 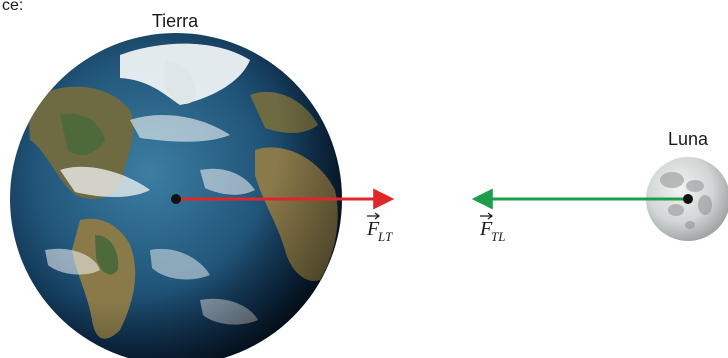 What do you see at coordinates (498, 236) in the screenshot?
I see `force-label-tl-subscript: TL` at bounding box center [498, 236].